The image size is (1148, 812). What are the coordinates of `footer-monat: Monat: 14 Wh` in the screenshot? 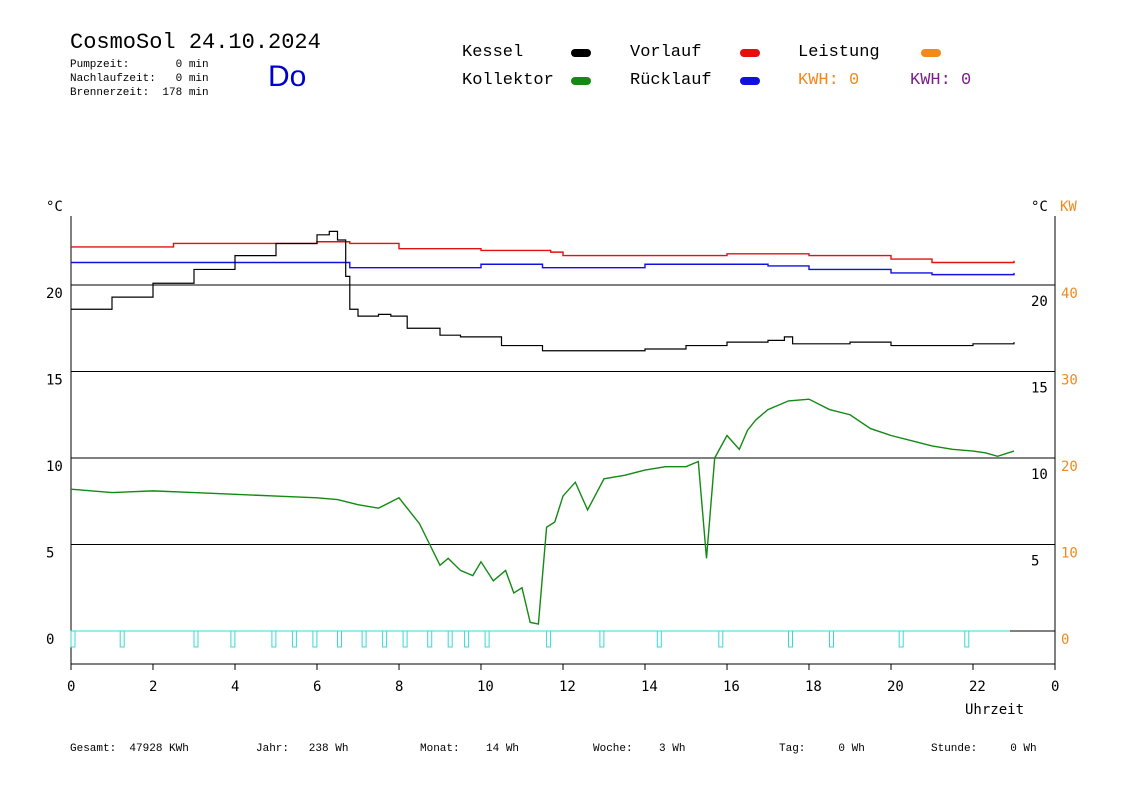 It's located at (470, 749).